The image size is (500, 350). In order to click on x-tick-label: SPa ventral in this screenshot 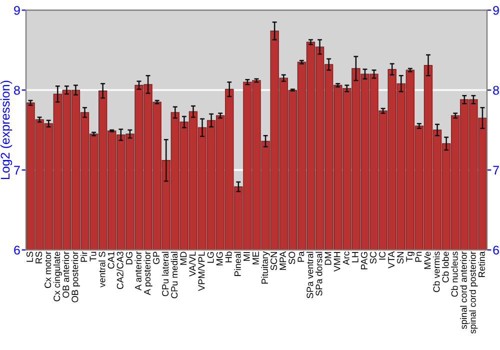, I will do `click(310, 275)`.